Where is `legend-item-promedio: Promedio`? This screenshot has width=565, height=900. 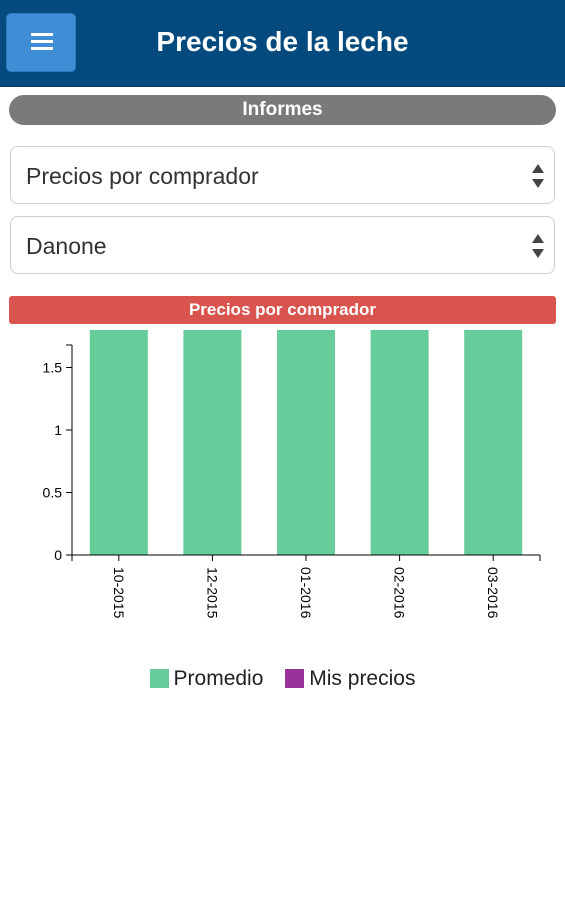 legend-item-promedio: Promedio is located at coordinates (206, 679).